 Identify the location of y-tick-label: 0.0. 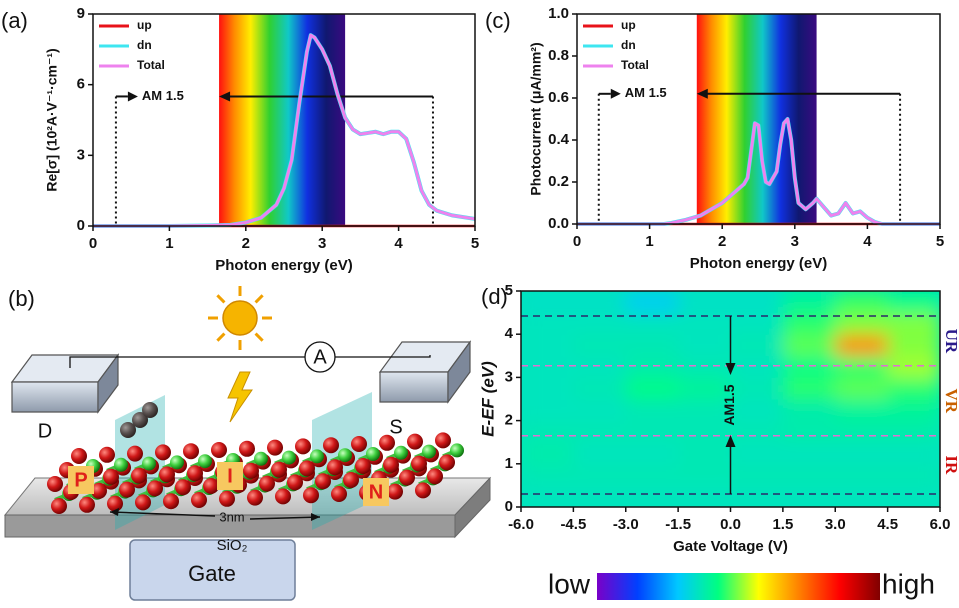
(558, 223).